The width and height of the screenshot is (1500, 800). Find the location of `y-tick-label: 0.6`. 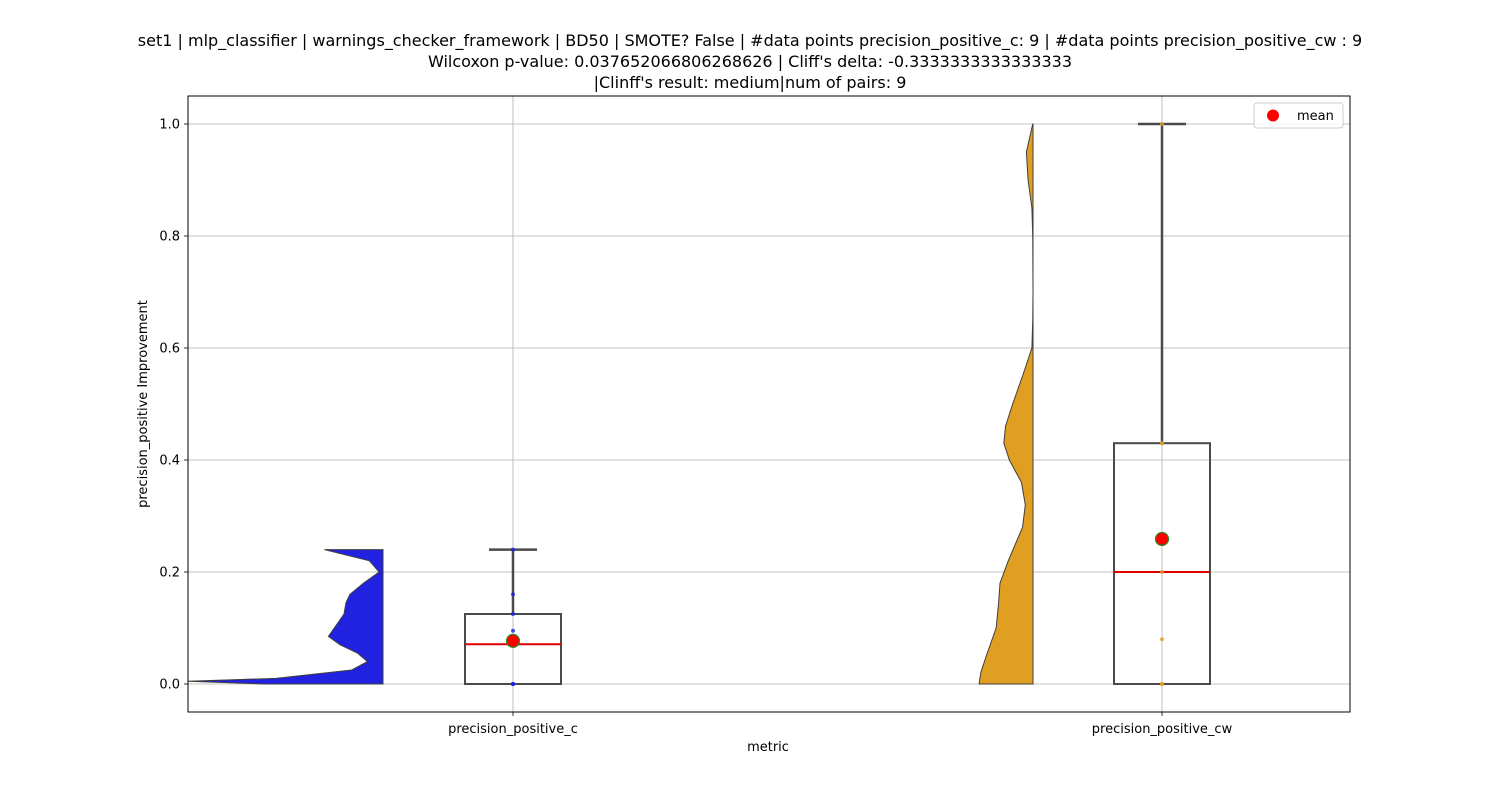

y-tick-label: 0.6 is located at coordinates (169, 349).